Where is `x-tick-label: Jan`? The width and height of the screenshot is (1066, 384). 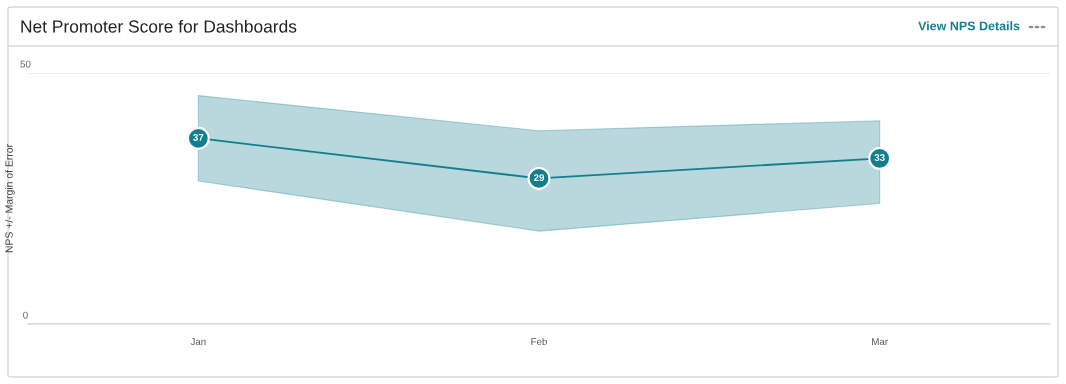 x-tick-label: Jan is located at coordinates (198, 342).